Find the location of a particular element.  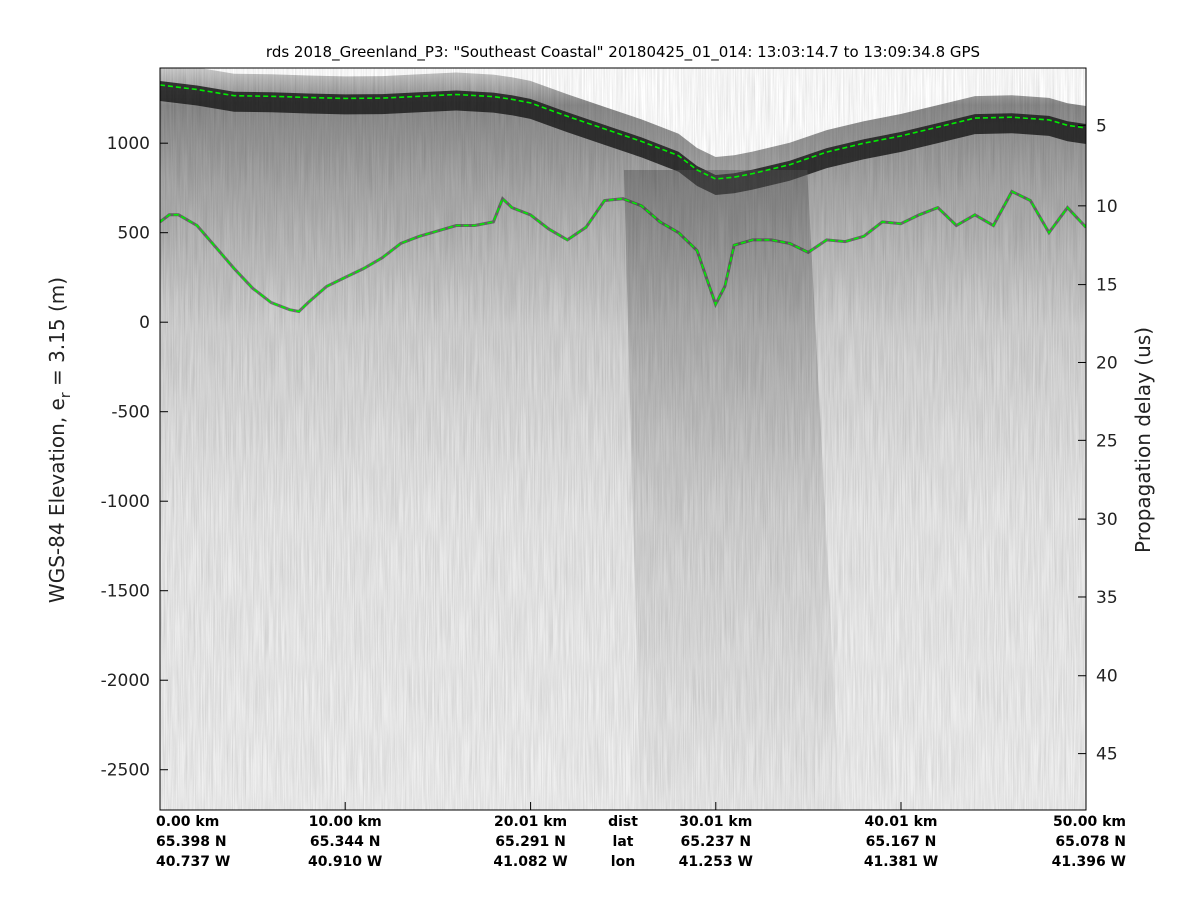

x-lon-label: 41.253 W is located at coordinates (716, 862).